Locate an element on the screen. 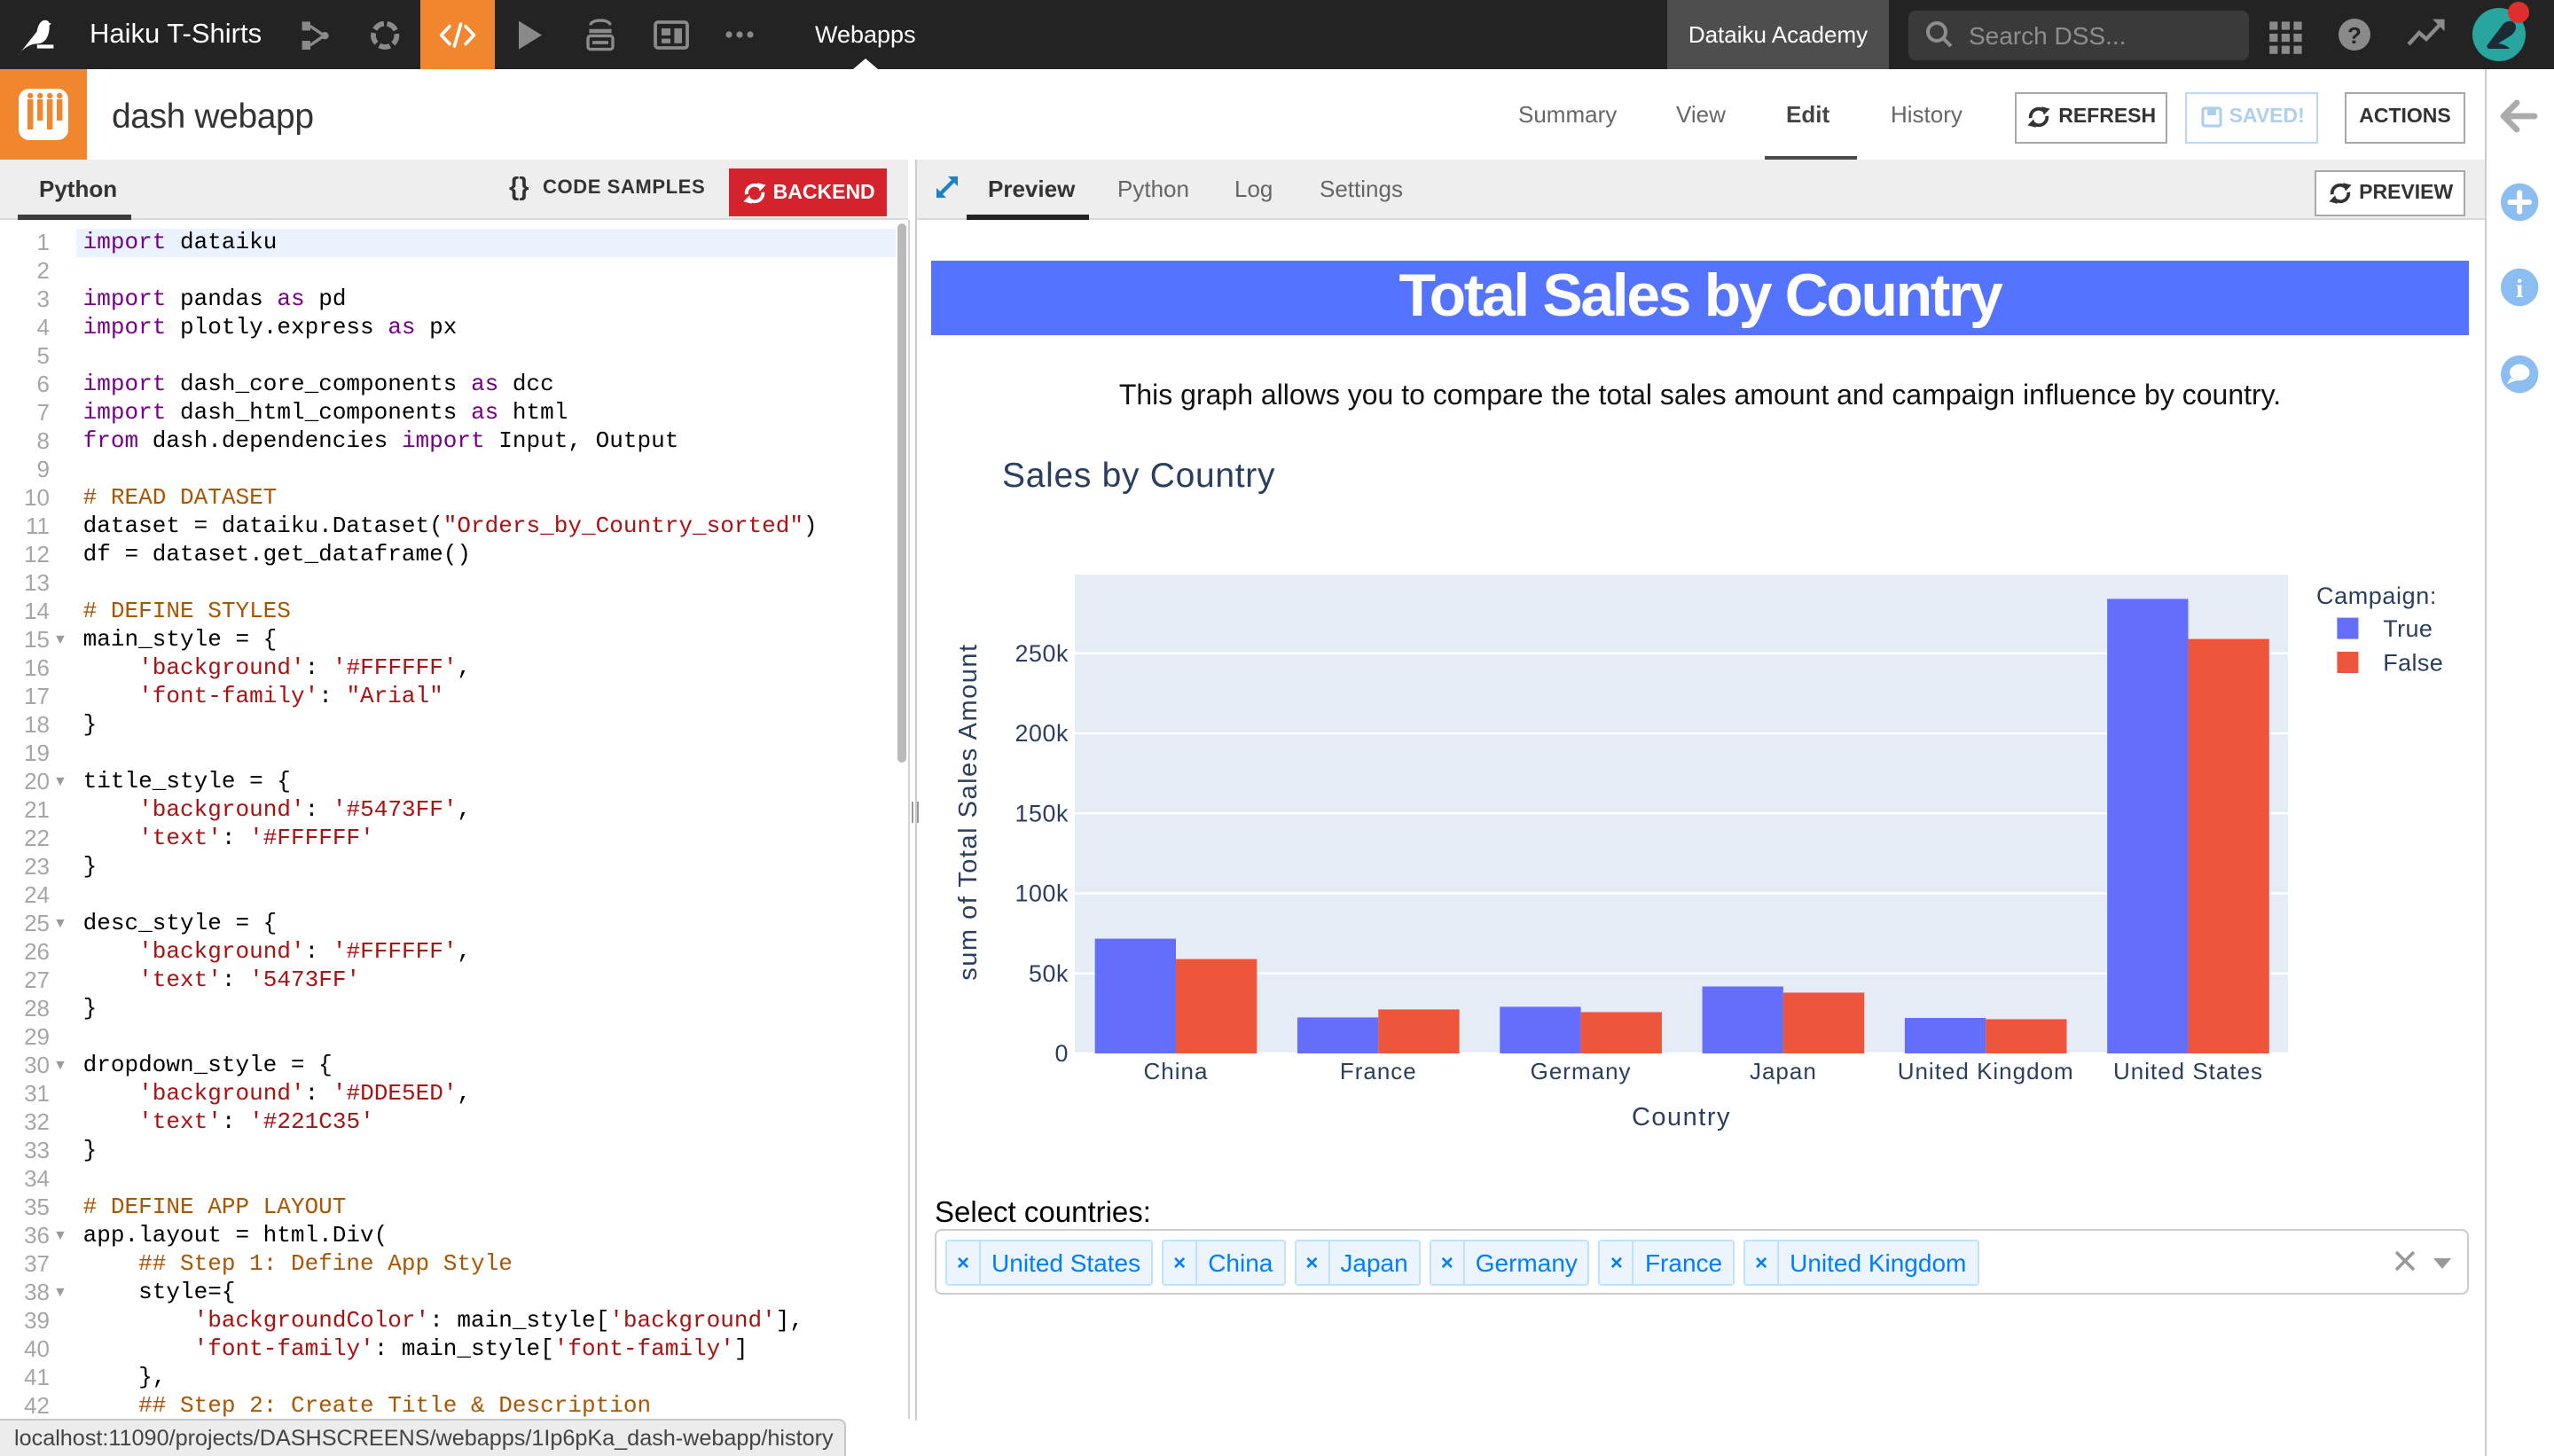  svg-text: 250k is located at coordinates (1042, 653).